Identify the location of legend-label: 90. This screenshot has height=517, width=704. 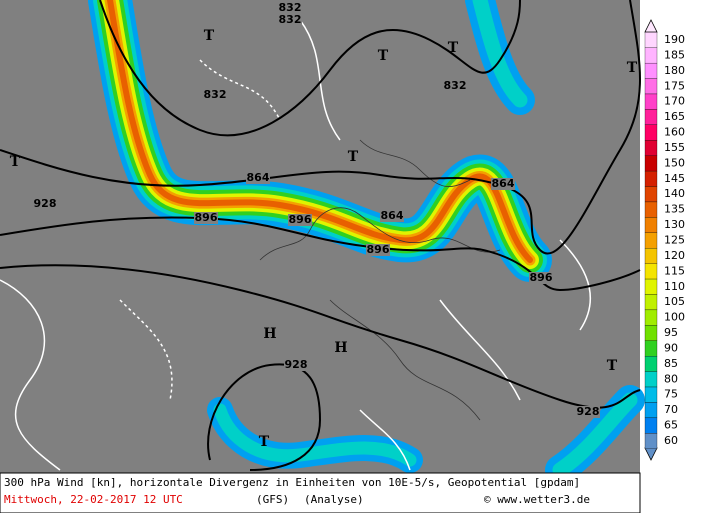
(671, 347).